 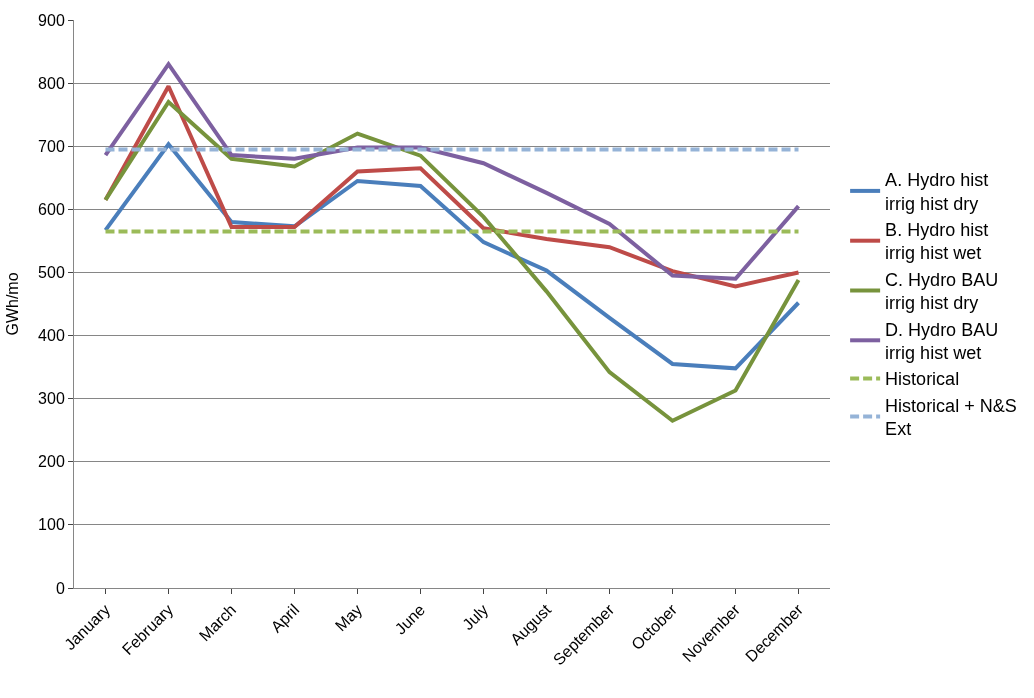 What do you see at coordinates (937, 192) in the screenshot?
I see `legend-label: A. Hydro hist irrig hist dry` at bounding box center [937, 192].